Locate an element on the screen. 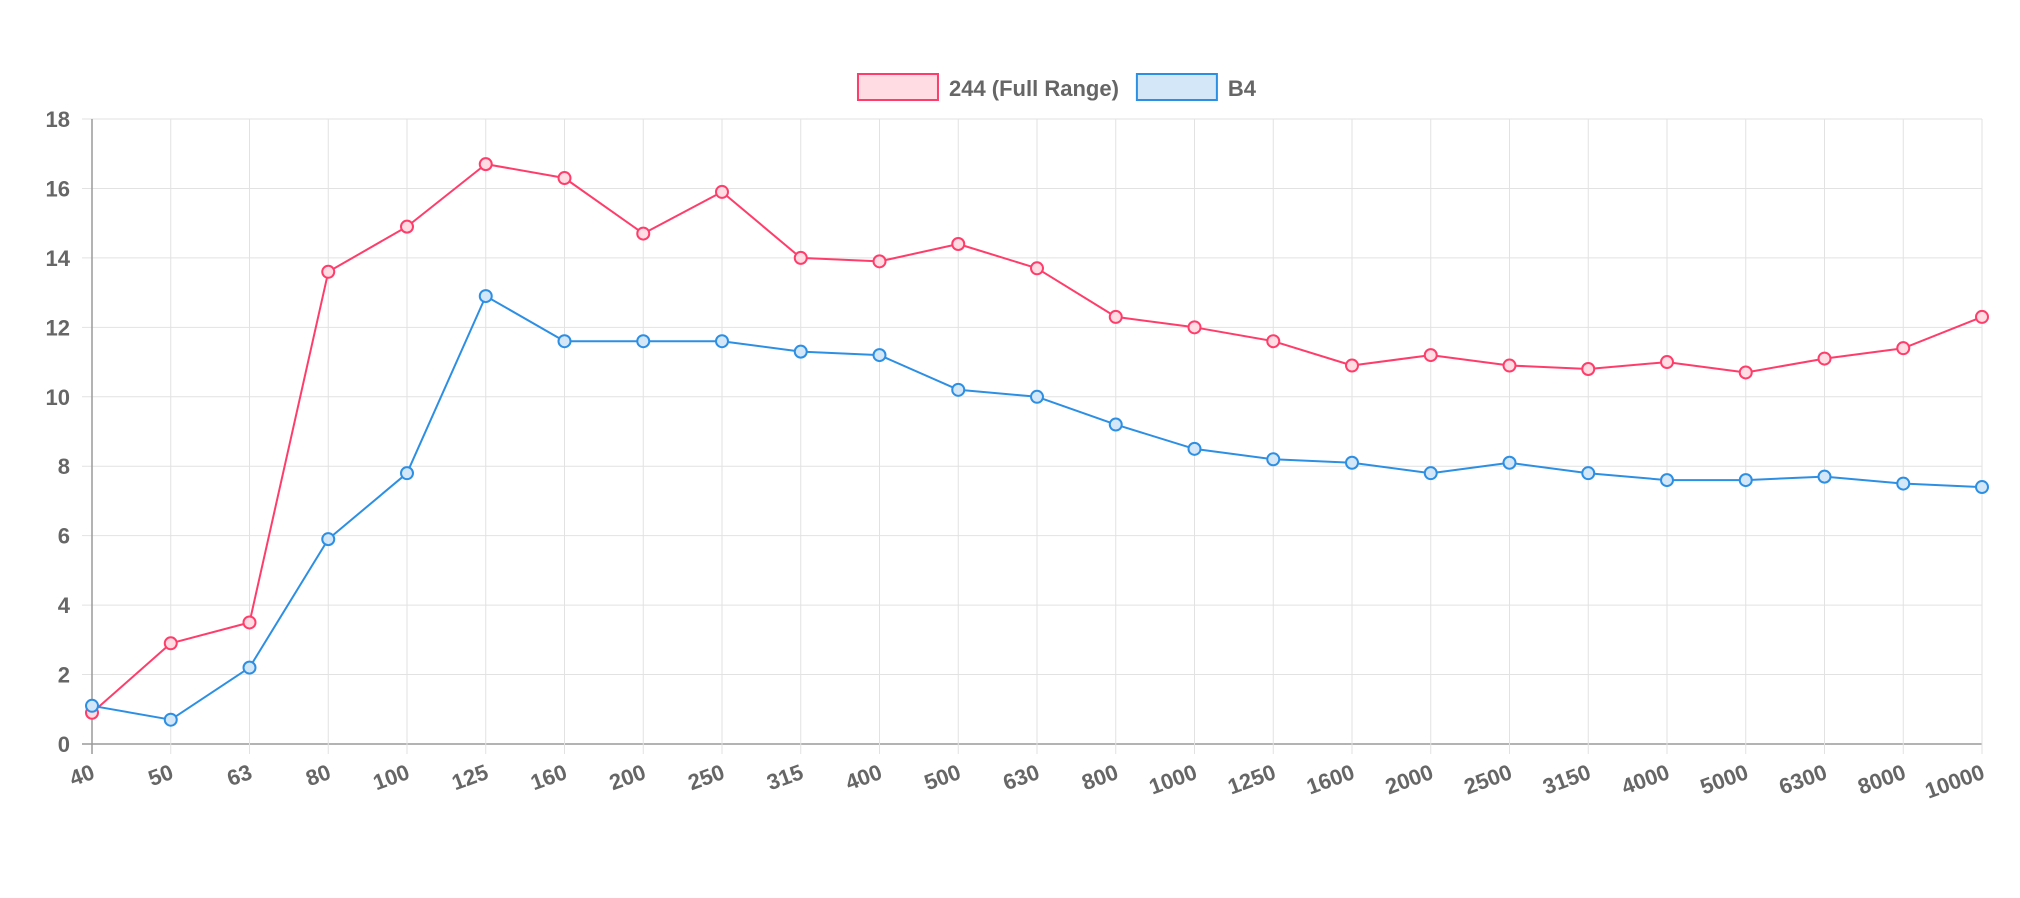 The height and width of the screenshot is (898, 2020). y-tick-label: 14 is located at coordinates (58, 258).